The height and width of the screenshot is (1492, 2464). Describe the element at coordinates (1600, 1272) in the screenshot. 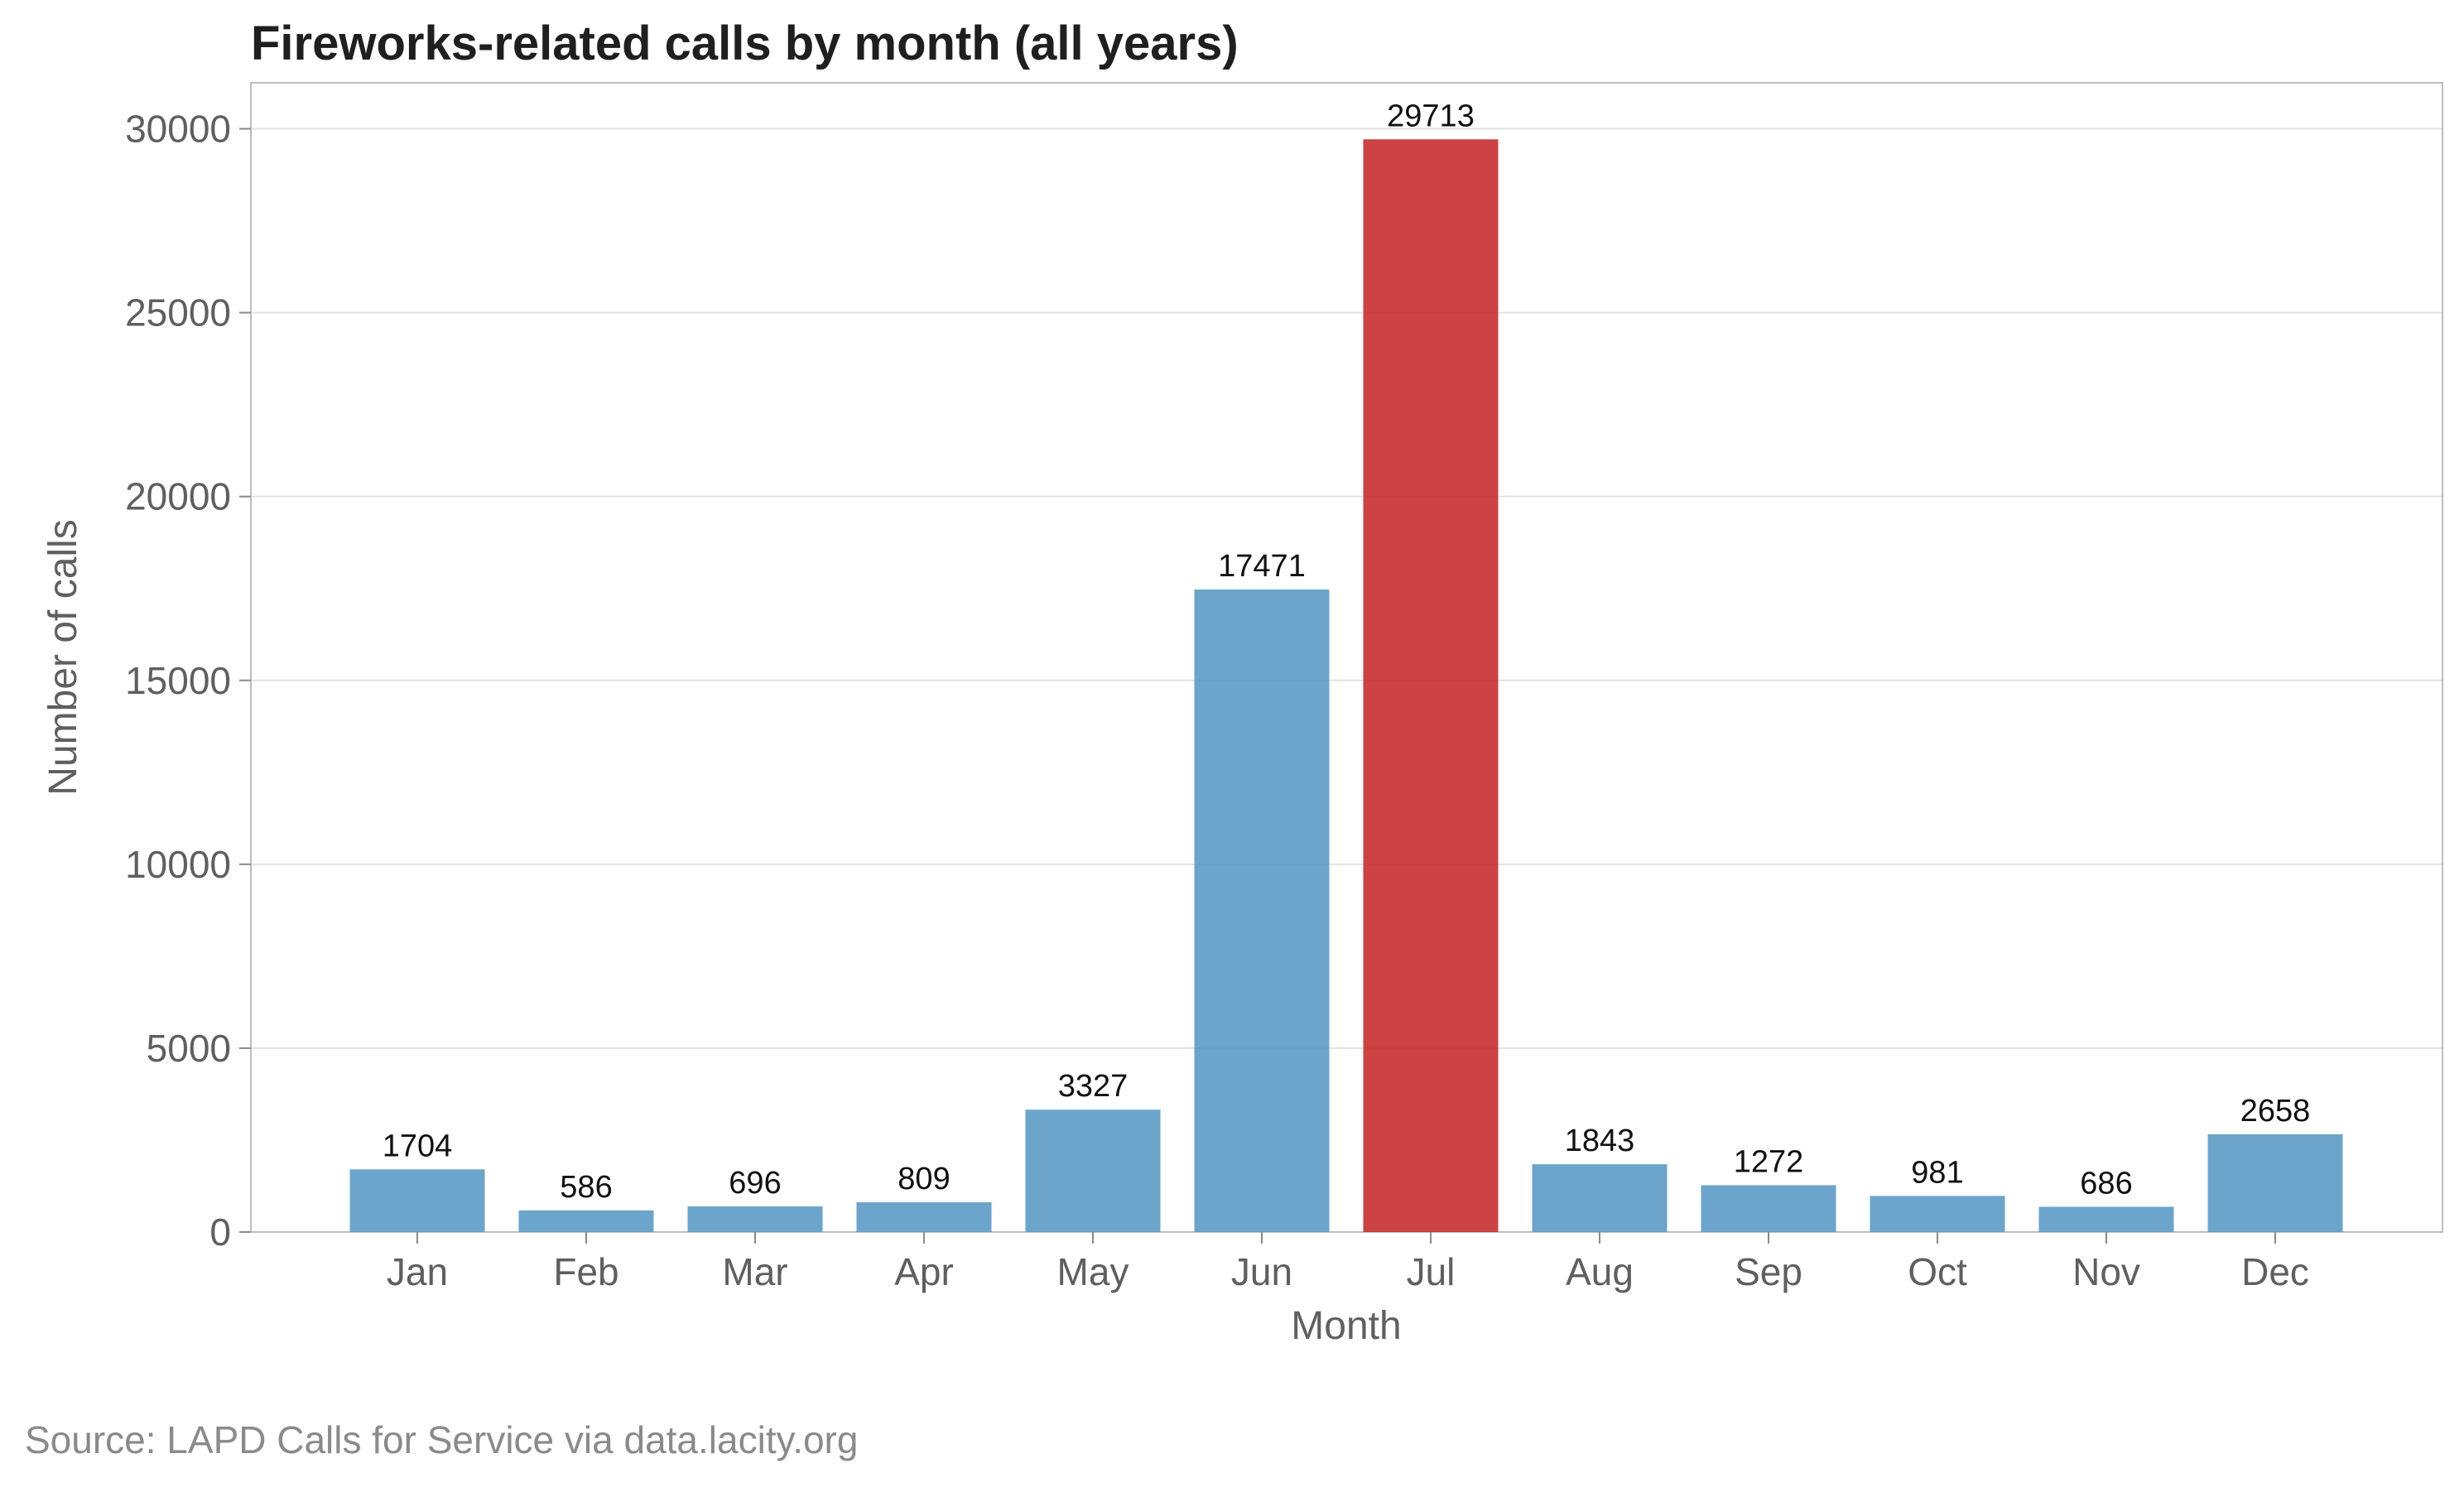

I see `x-tick-label-aug: Aug` at that location.